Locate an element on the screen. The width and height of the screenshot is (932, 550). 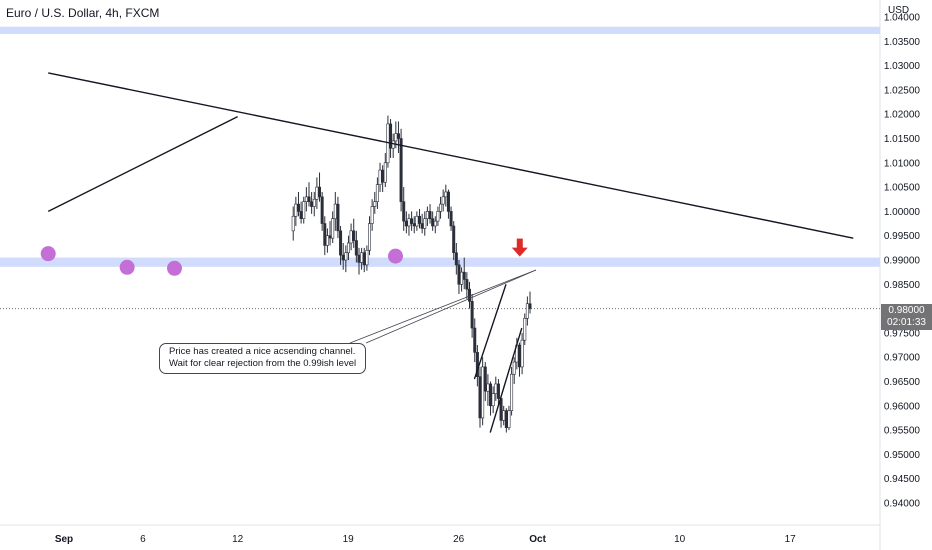
price-tick-label: 1.00500 is located at coordinates (902, 188).